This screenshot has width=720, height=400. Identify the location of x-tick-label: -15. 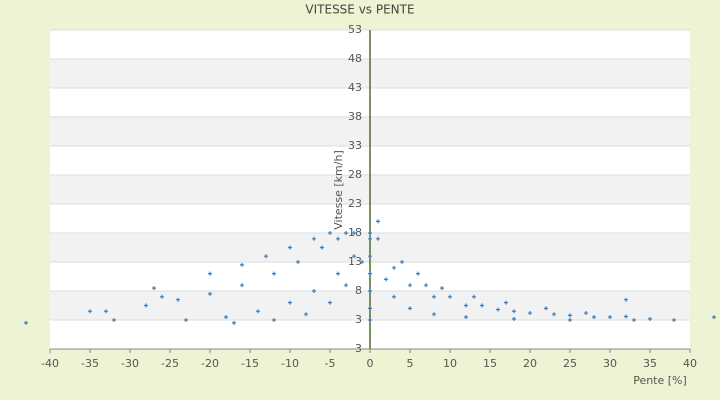
(250, 363).